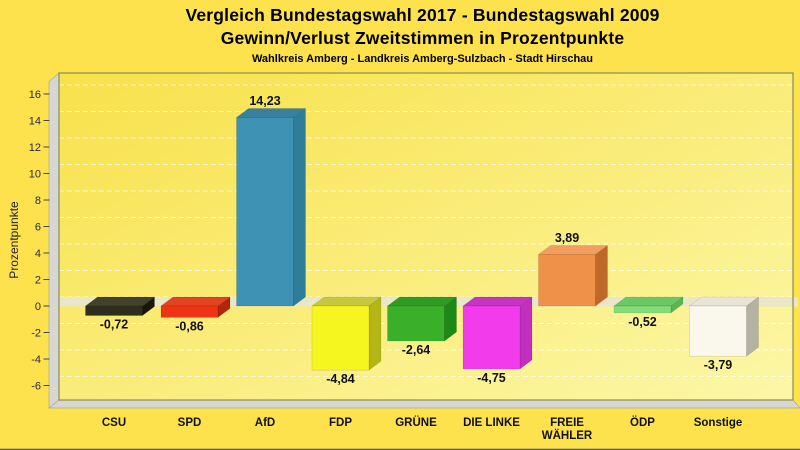  Describe the element at coordinates (567, 238) in the screenshot. I see `value-label: 3,89` at that location.